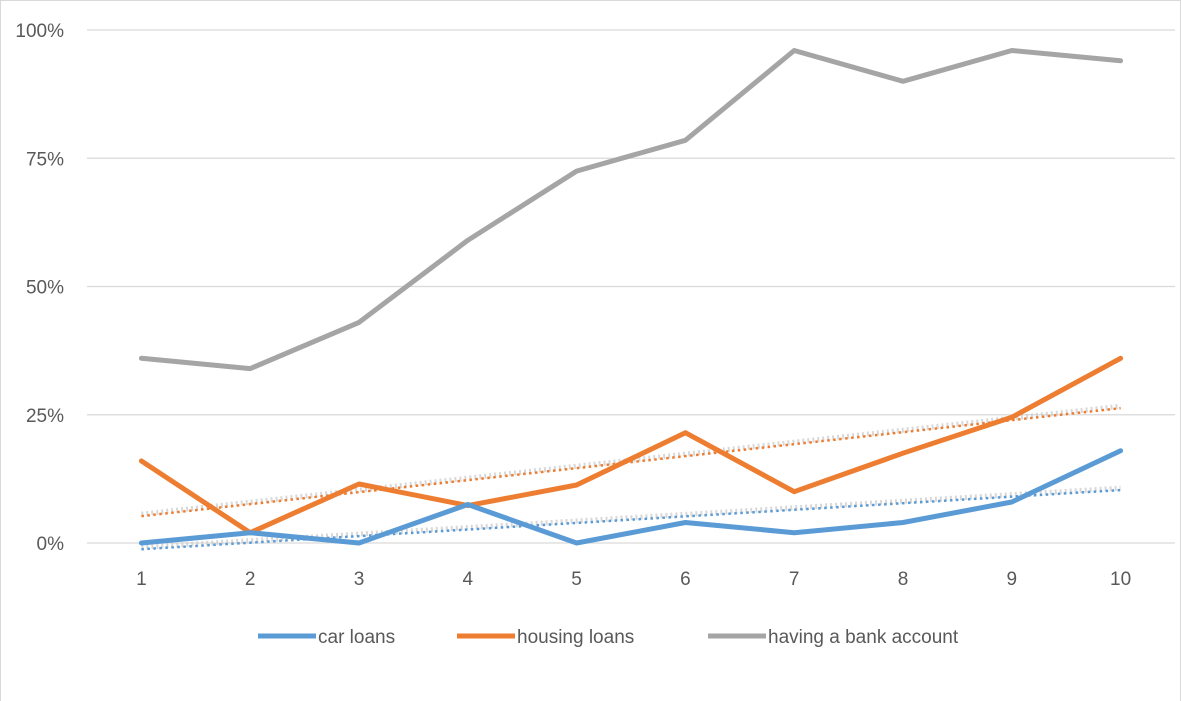 The width and height of the screenshot is (1181, 701). Describe the element at coordinates (45, 416) in the screenshot. I see `y-tick-label: 25%` at that location.